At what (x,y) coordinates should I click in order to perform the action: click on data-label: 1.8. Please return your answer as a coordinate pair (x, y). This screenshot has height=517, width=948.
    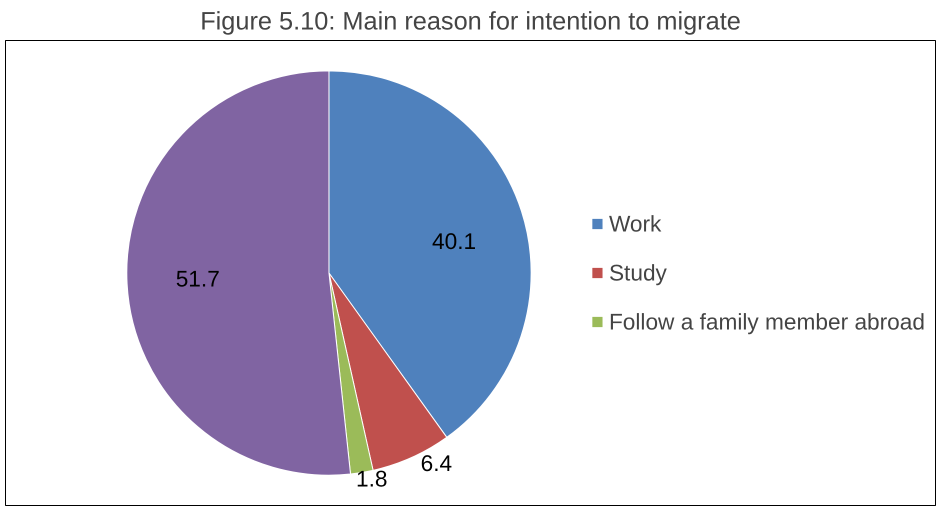
    Looking at the image, I should click on (372, 479).